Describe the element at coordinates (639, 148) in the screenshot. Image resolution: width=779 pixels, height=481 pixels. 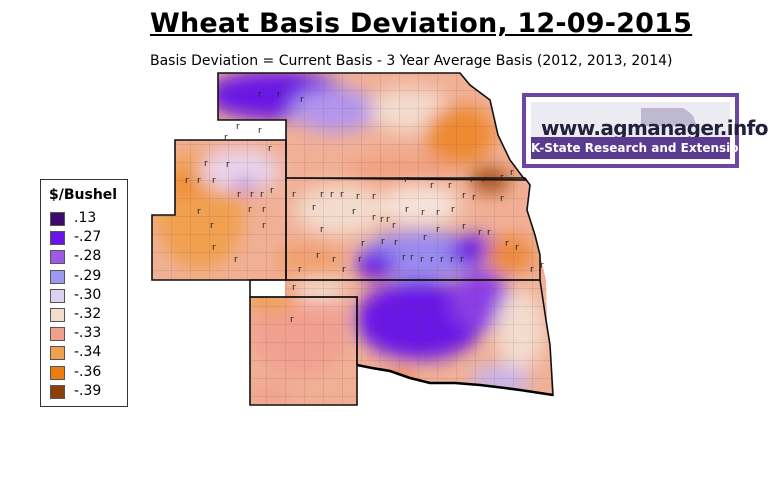
I see `logo-org: K-State Research and Extension` at that location.